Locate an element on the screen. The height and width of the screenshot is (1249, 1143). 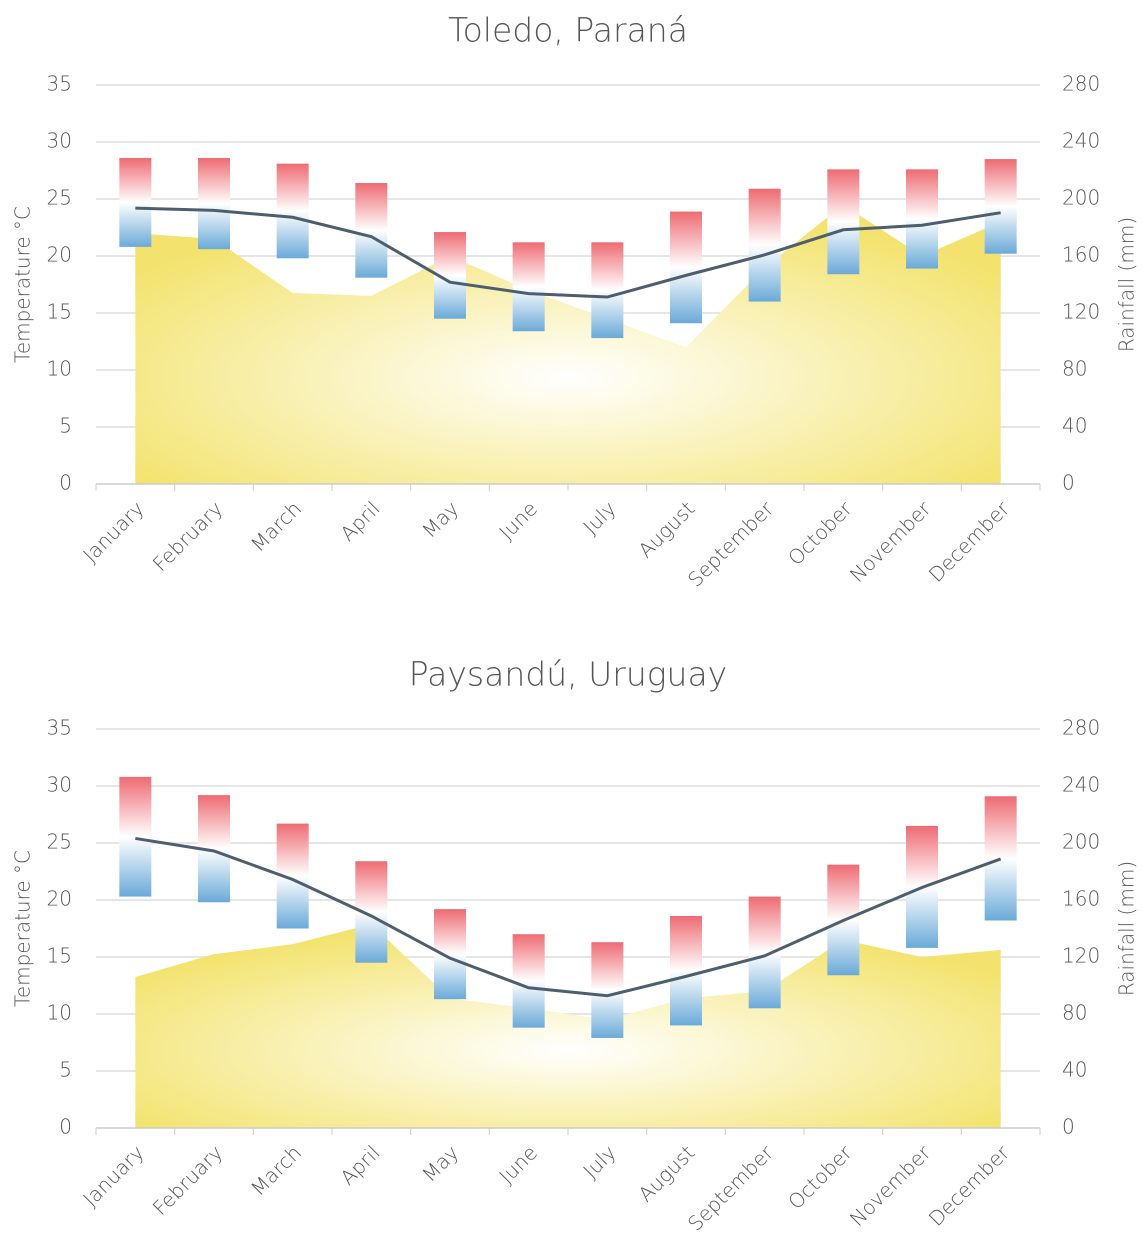
rainfall-area is located at coordinates (568, 1026).